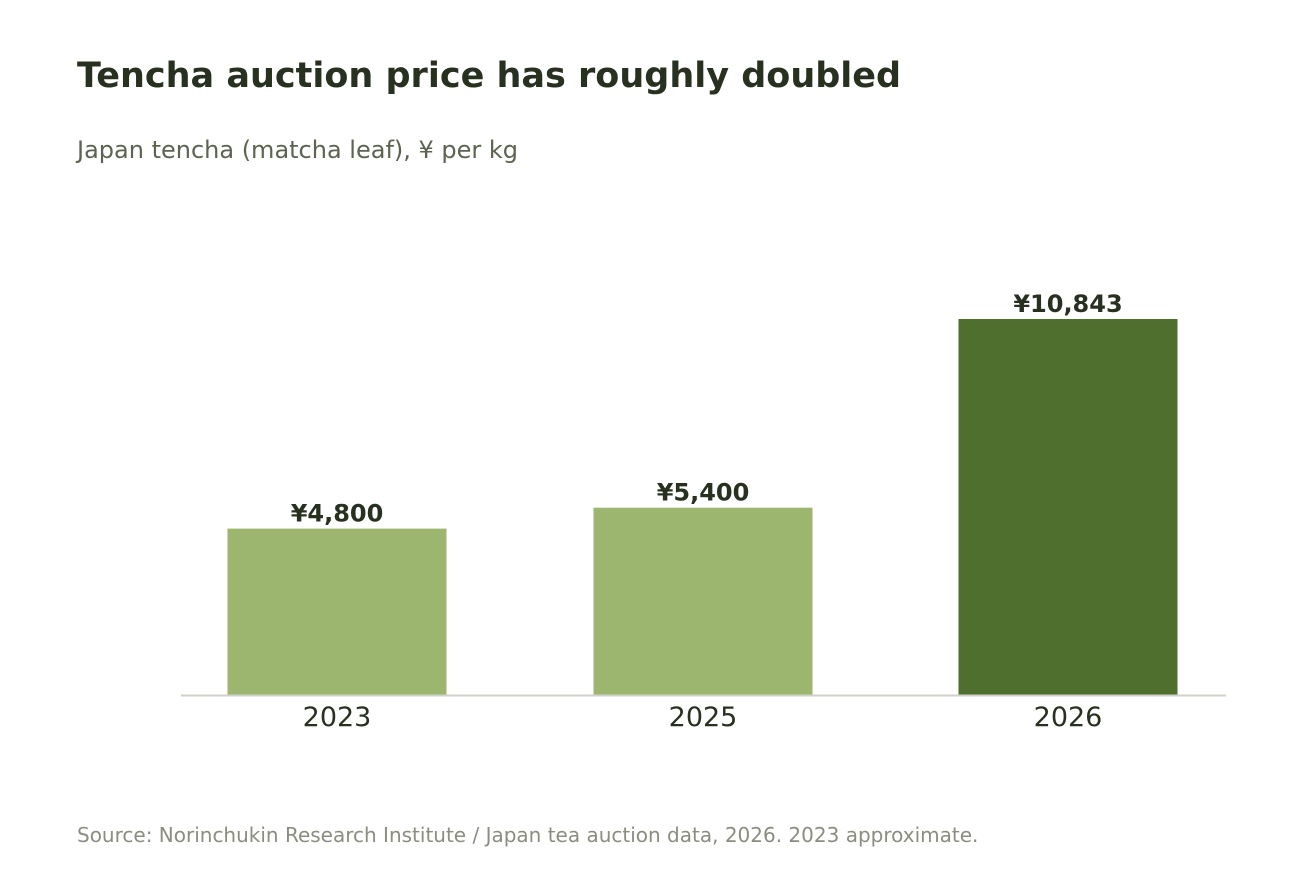 The image size is (1290, 870). What do you see at coordinates (298, 150) in the screenshot?
I see `chart-subtitle: Japan tencha (matcha leaf), ¥ per kg` at bounding box center [298, 150].